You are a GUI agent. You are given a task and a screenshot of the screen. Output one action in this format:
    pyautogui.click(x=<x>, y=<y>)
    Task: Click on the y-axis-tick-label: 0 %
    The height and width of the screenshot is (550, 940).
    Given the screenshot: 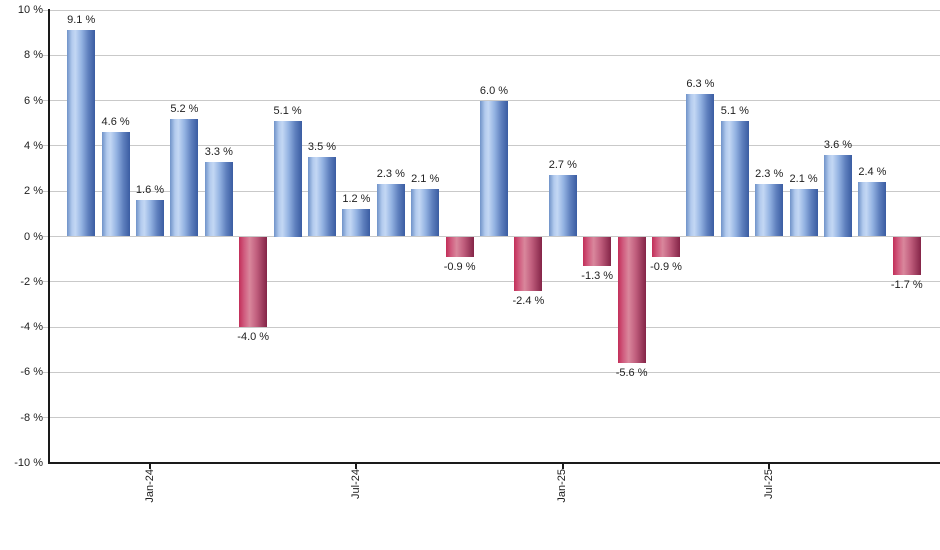 What is the action you would take?
    pyautogui.click(x=33, y=236)
    